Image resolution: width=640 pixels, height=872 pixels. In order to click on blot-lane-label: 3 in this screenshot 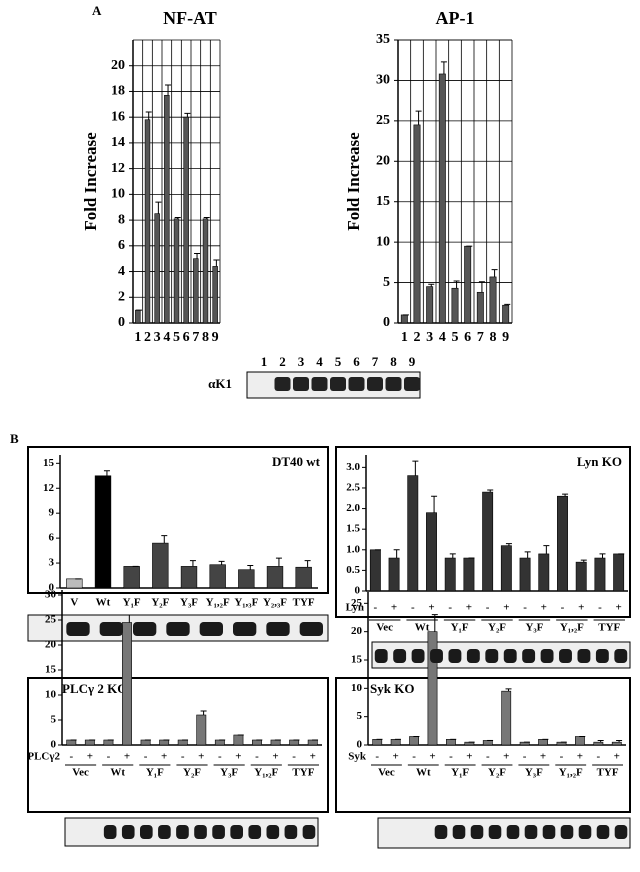, I will do `click(301, 361)`.